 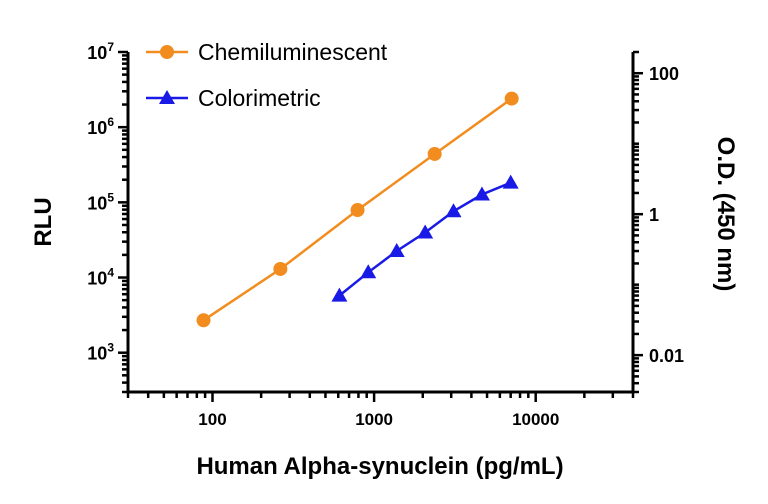 What do you see at coordinates (100, 352) in the screenshot?
I see `y-tick-label: 10³` at bounding box center [100, 352].